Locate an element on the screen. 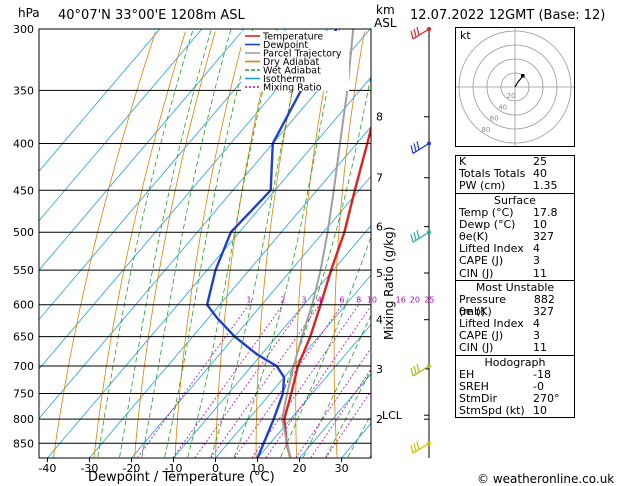 The width and height of the screenshot is (629, 486). legend-label: Mixing Ratio is located at coordinates (292, 88).